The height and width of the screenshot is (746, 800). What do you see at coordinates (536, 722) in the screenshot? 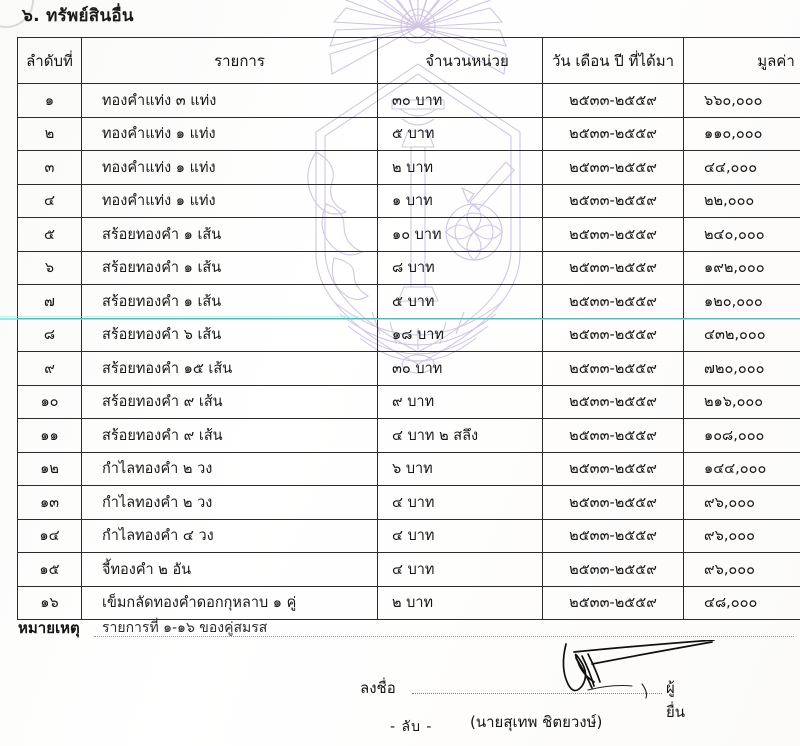
I see `signatory-name: (นายสุเทพ ชิตยวงษ์)` at bounding box center [536, 722].